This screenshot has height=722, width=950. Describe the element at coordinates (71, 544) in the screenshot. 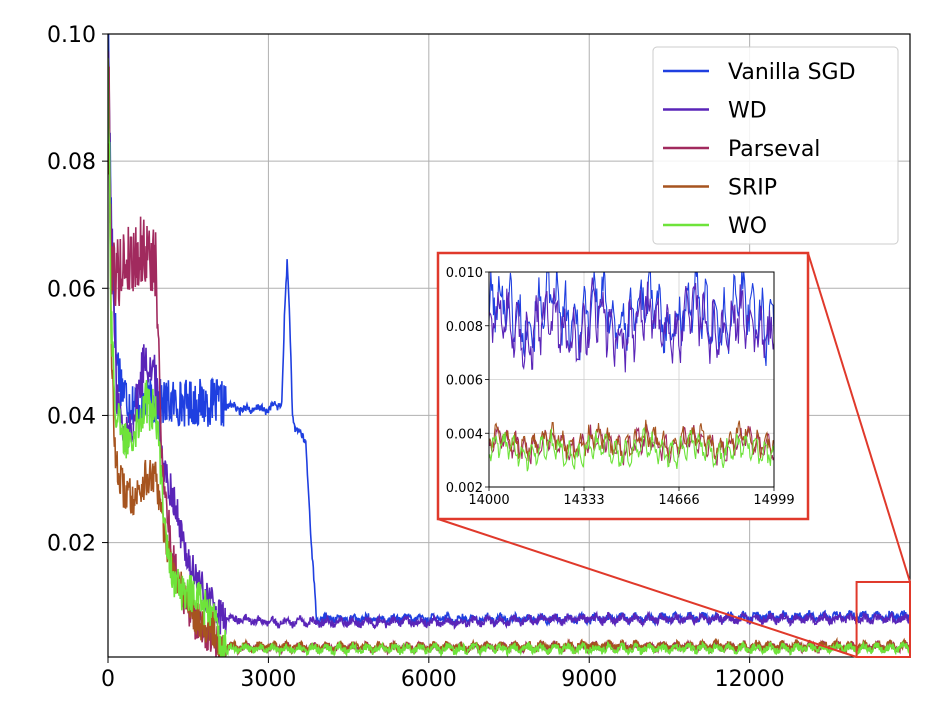

I see `y-tick-label: 0.02` at that location.